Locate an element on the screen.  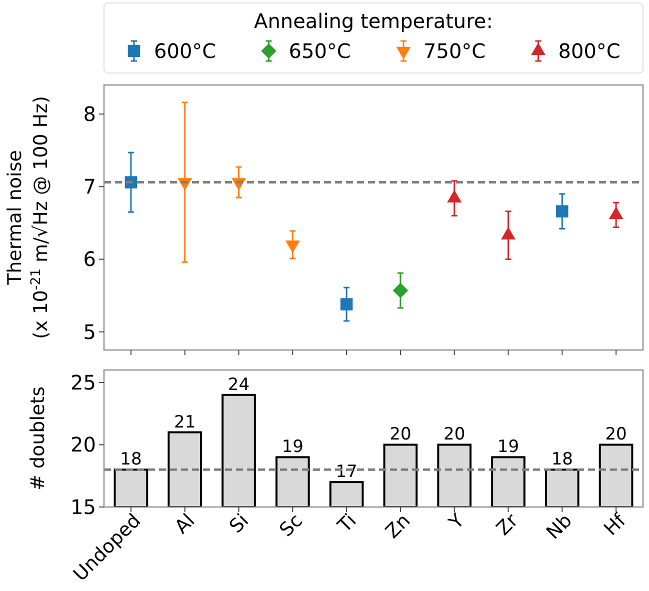
legend-label: 600°C is located at coordinates (185, 51).